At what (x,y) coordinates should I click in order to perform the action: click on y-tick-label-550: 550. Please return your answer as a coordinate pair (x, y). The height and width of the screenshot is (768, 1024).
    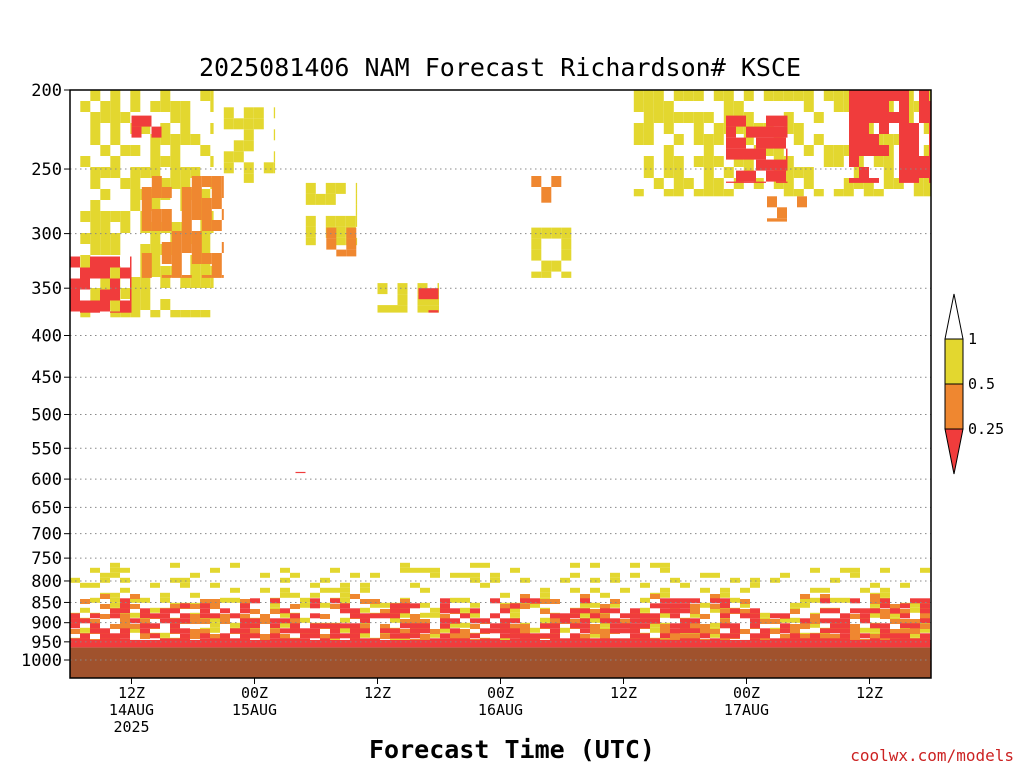
    Looking at the image, I should click on (46, 449).